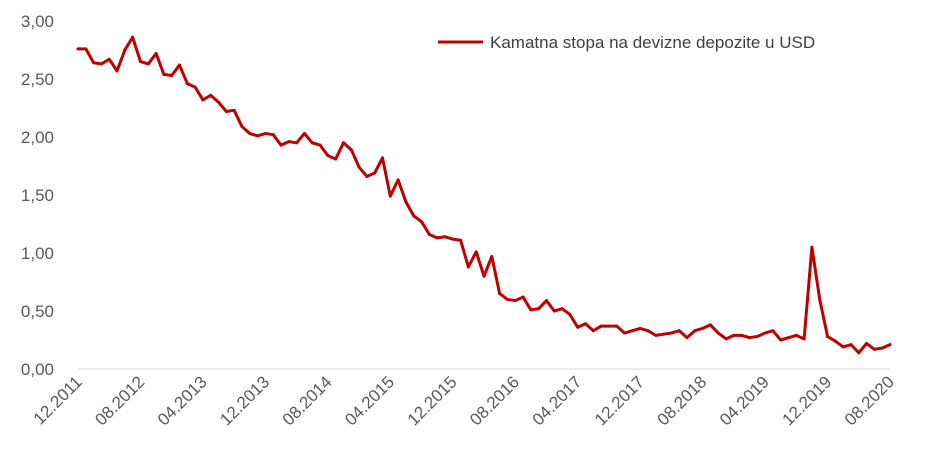  I want to click on y-tick-label: 0,50, so click(37, 311).